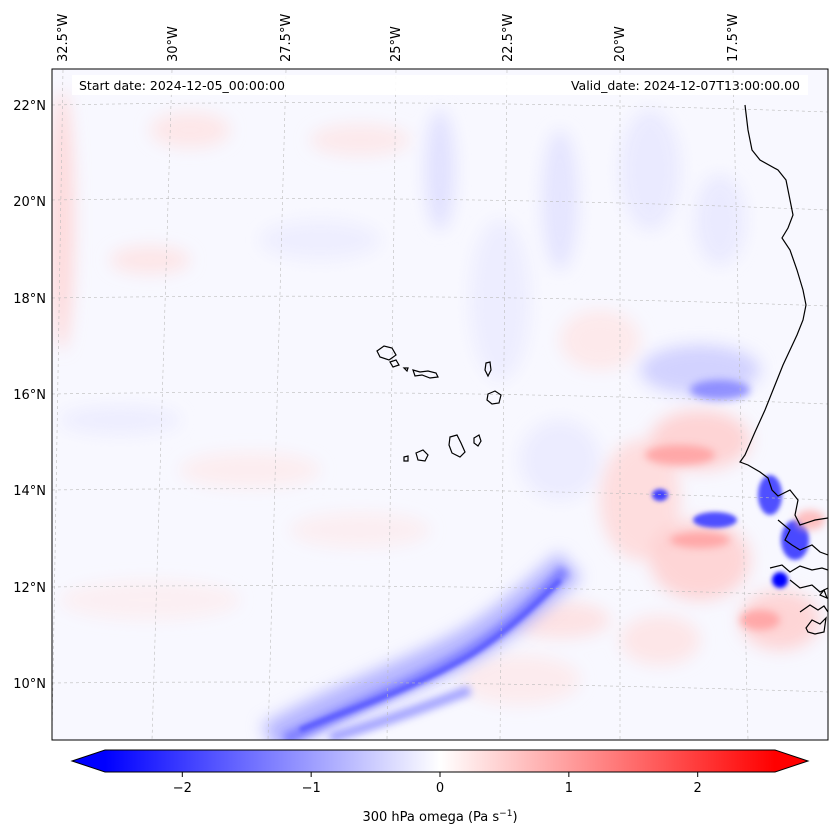 This screenshot has width=837, height=839. I want to click on island-sal, so click(488, 369).